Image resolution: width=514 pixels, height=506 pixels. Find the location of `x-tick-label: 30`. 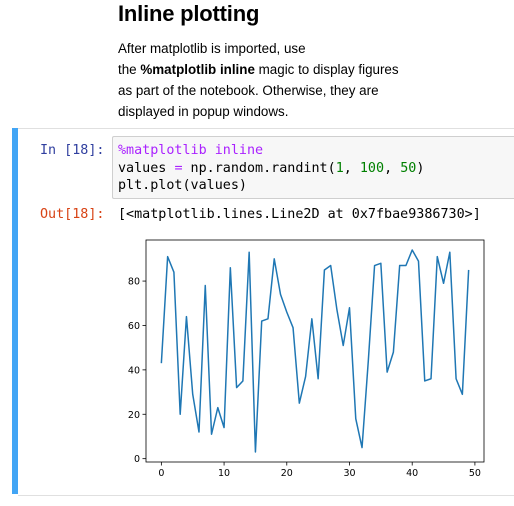

x-tick-label: 30 is located at coordinates (349, 473).